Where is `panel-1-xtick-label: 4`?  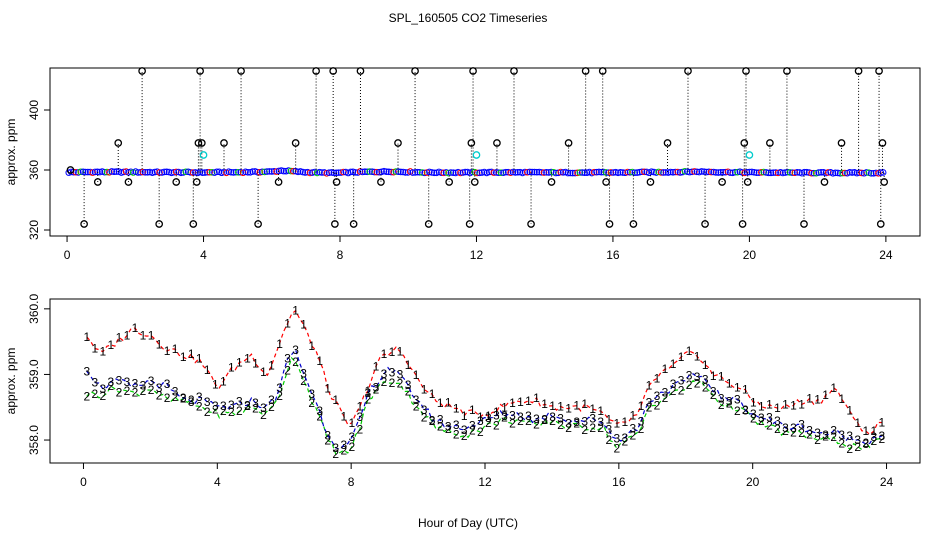
panel-1-xtick-label: 4 is located at coordinates (203, 255).